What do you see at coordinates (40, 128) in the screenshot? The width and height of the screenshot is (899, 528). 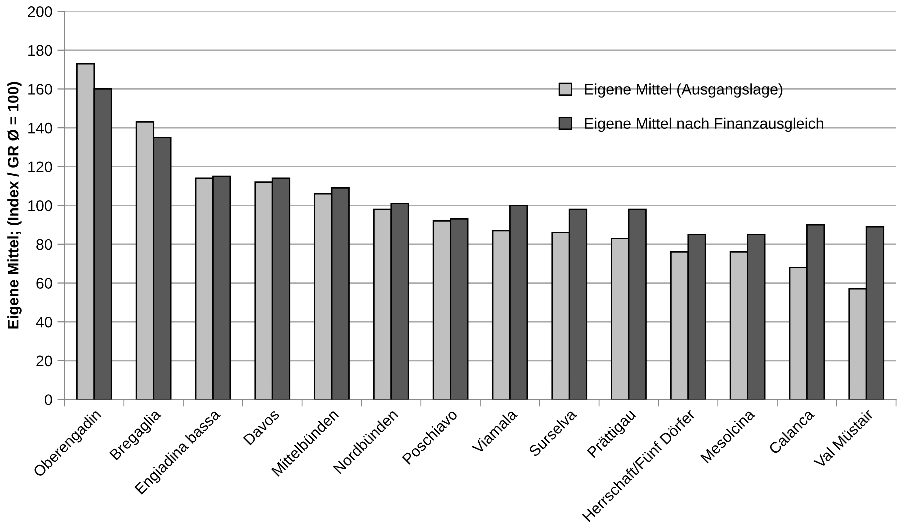 I see `y-tick-label: 140` at bounding box center [40, 128].